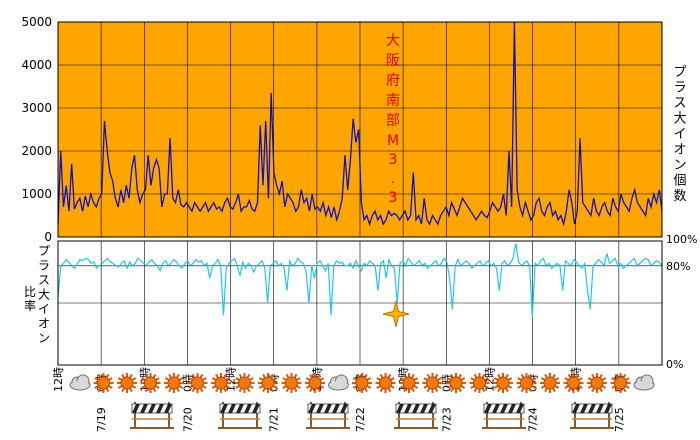 The width and height of the screenshot is (700, 440). What do you see at coordinates (36, 22) in the screenshot?
I see `top-y-tick-label: 5000` at bounding box center [36, 22].